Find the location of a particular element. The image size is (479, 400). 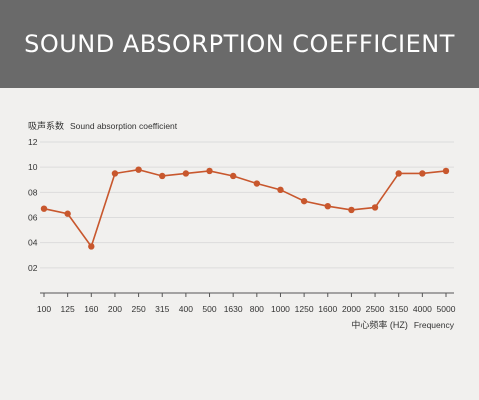

x-tick-label: 2500 is located at coordinates (375, 309).